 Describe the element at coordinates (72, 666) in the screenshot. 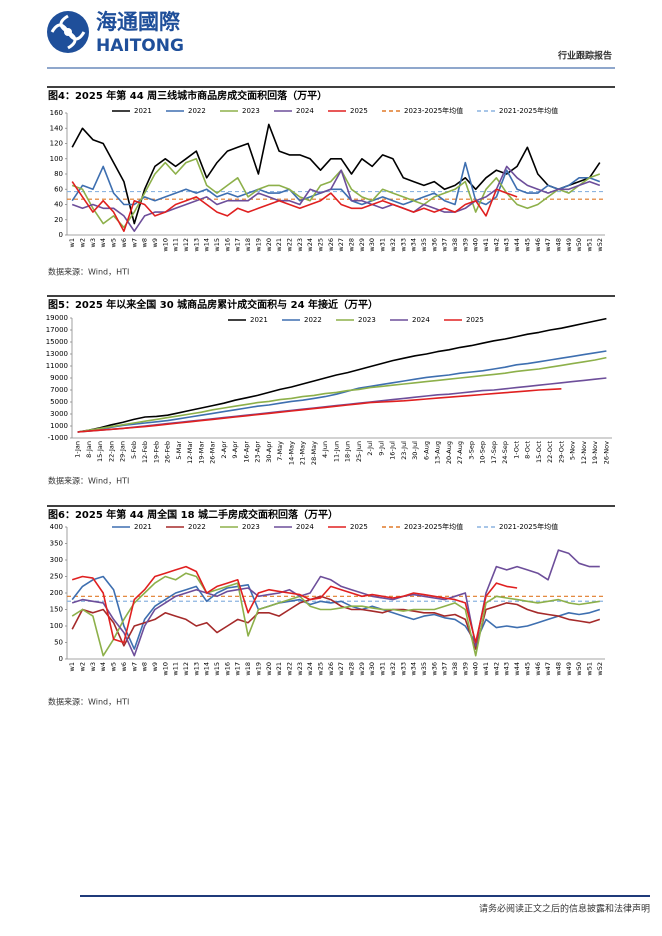

I see `x-tick-label: w1` at that location.